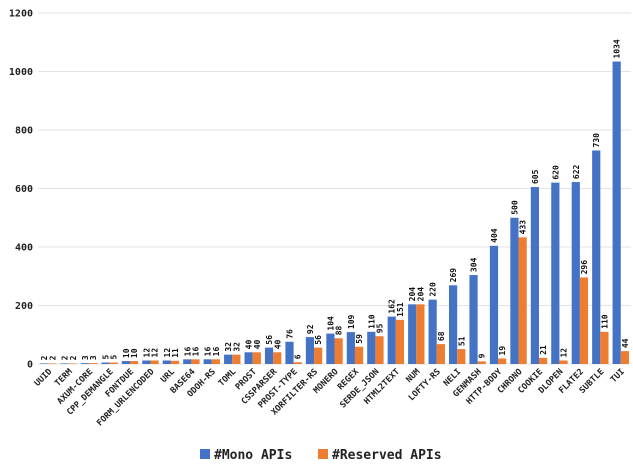 The image size is (633, 465). I want to click on data-label: 3, so click(93, 357).